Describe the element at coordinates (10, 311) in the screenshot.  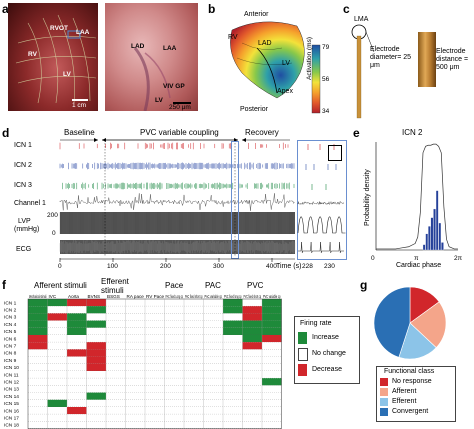
I see `row-label: ICN 2` at that location.